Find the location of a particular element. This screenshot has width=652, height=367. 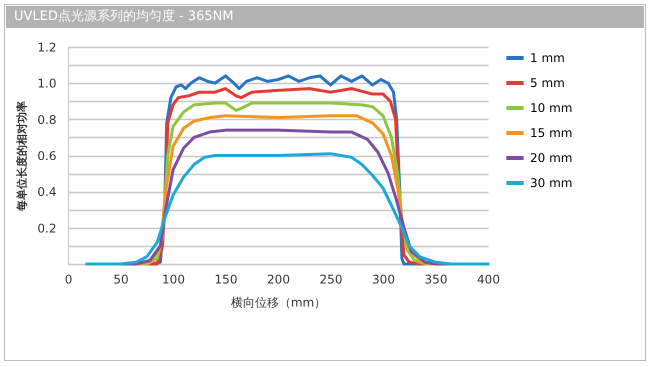

y-axis-title: 每单位长度的相对功率 is located at coordinates (21, 156).